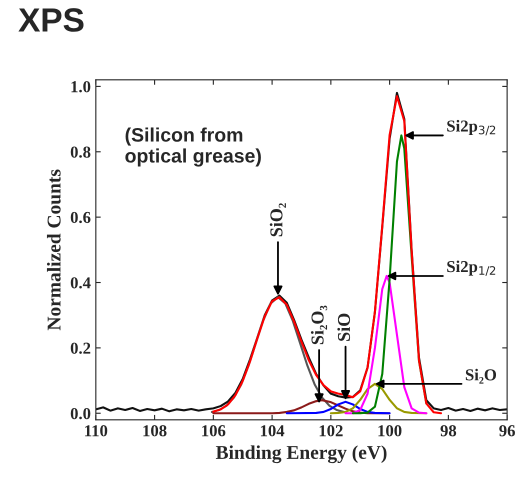  What do you see at coordinates (80, 348) in the screenshot?
I see `y-tick-label: 0.2` at bounding box center [80, 348].